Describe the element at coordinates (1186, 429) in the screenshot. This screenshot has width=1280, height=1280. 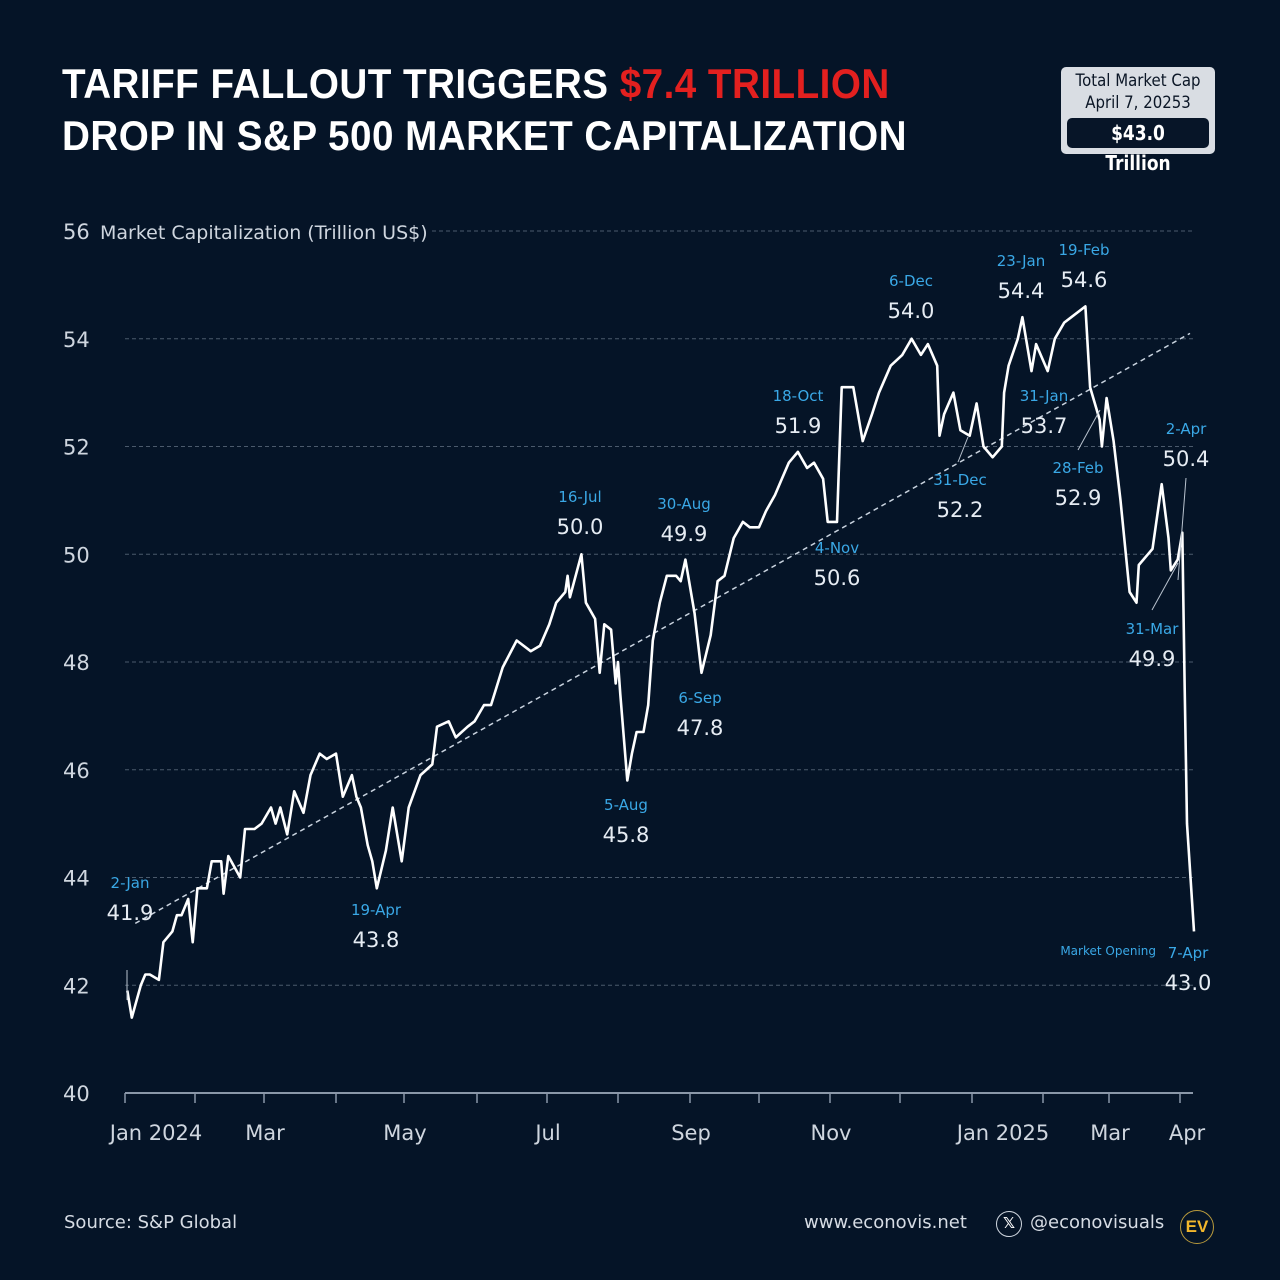
I see `annotation-date-label: 2-Apr` at that location.